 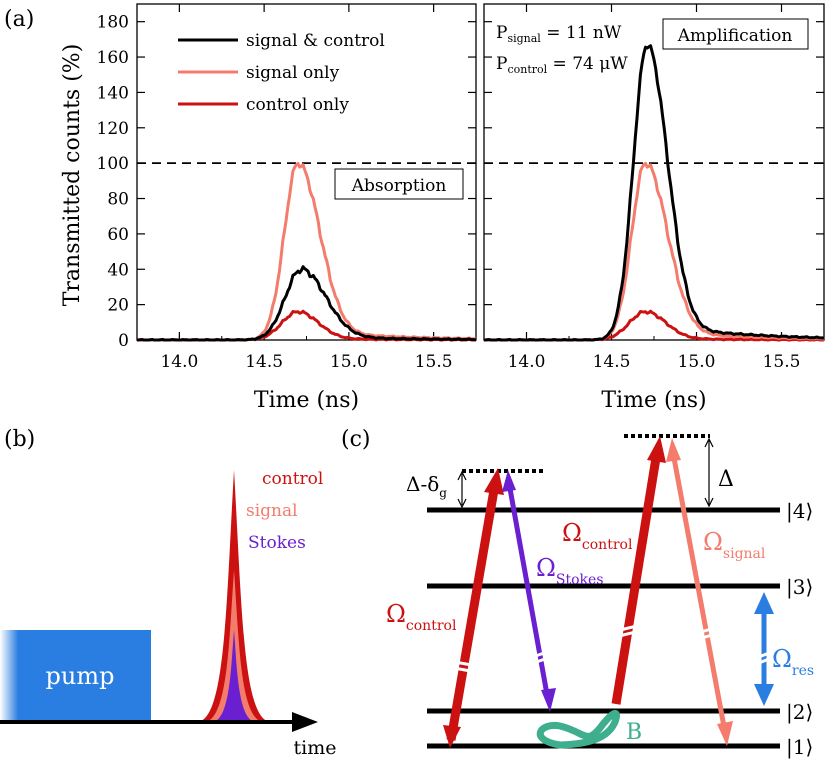 What do you see at coordinates (570, 571) in the screenshot?
I see `omega-stokes-label: ΩStokes` at bounding box center [570, 571].